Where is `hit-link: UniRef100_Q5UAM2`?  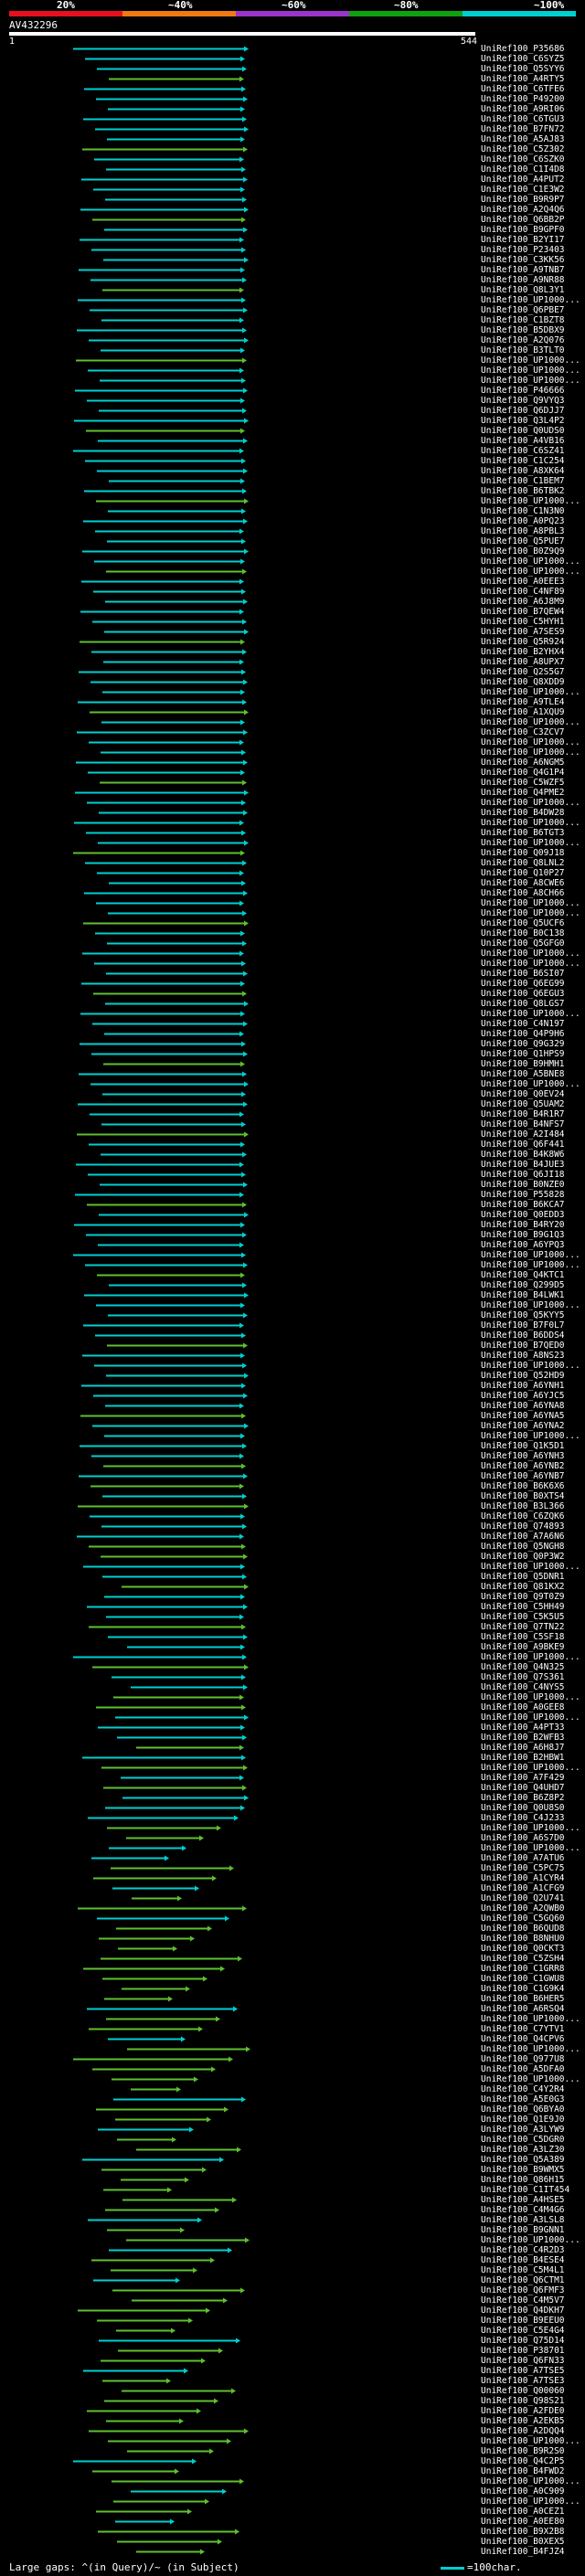 hit-link: UniRef100_Q5UAM2 is located at coordinates (523, 1104).